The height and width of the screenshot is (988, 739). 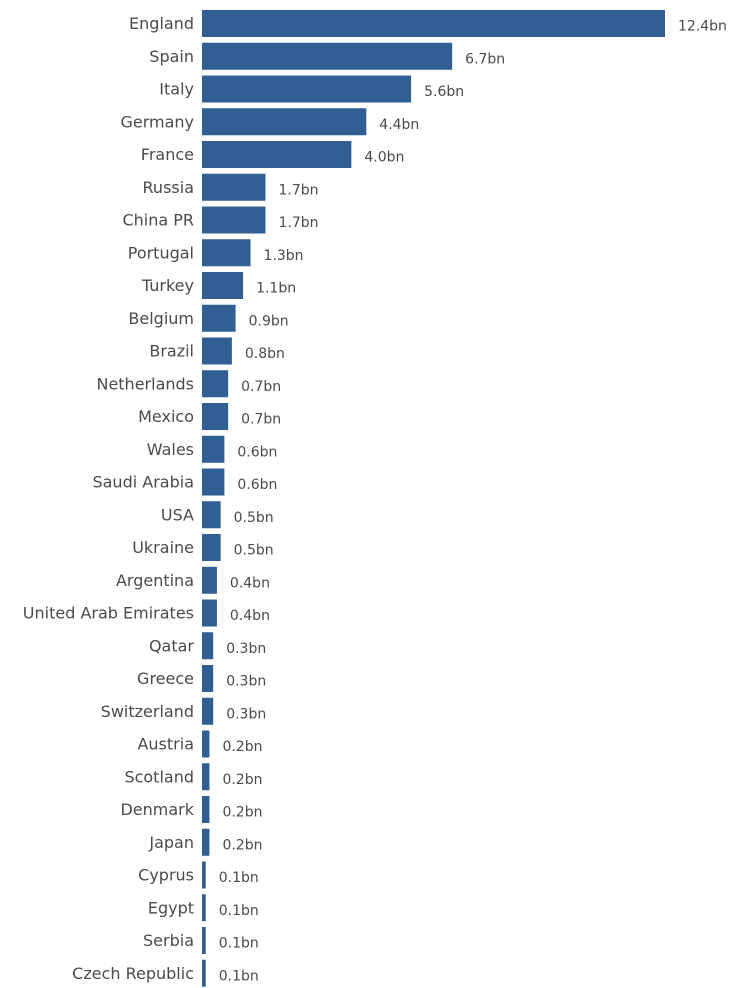 What do you see at coordinates (168, 187) in the screenshot?
I see `category-label-russia: Russia` at bounding box center [168, 187].